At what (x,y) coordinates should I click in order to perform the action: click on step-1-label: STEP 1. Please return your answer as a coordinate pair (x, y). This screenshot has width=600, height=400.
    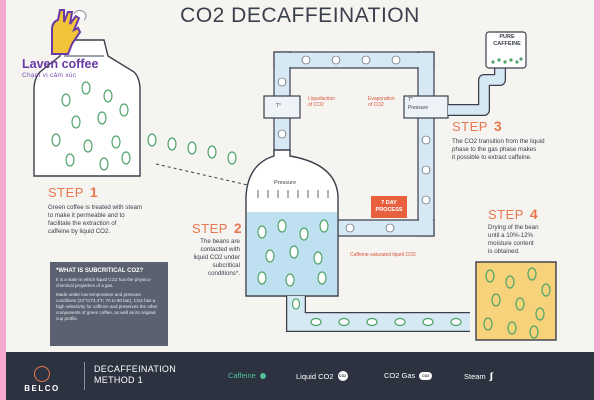
    Looking at the image, I should click on (73, 192).